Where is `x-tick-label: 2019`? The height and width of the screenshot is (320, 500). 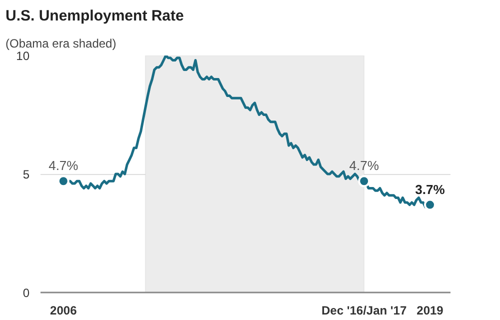 x-tick-label: 2019 is located at coordinates (430, 311).